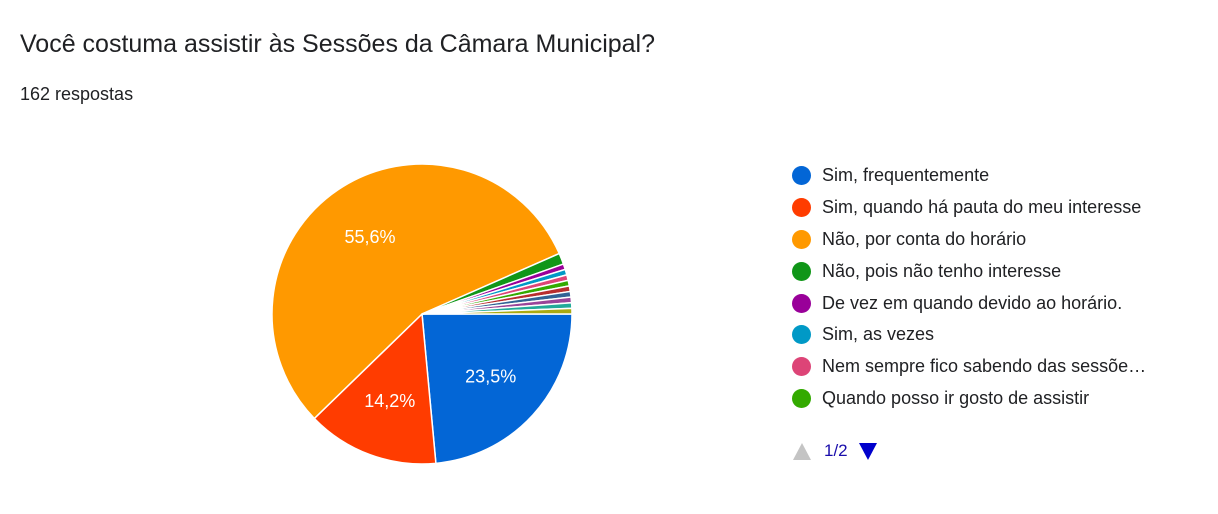 Image resolution: width=1218 pixels, height=514 pixels. What do you see at coordinates (906, 175) in the screenshot?
I see `legend-label: Sim, frequentemente` at bounding box center [906, 175].